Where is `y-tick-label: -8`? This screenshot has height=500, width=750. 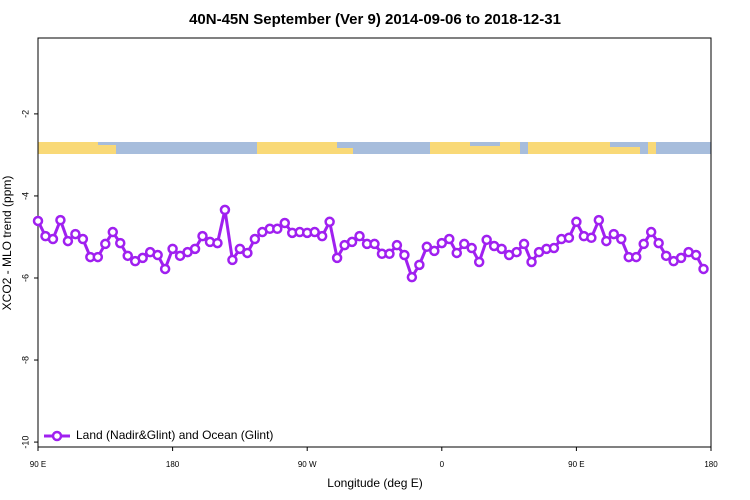
y-tick-label: -8 is located at coordinates (25, 360).